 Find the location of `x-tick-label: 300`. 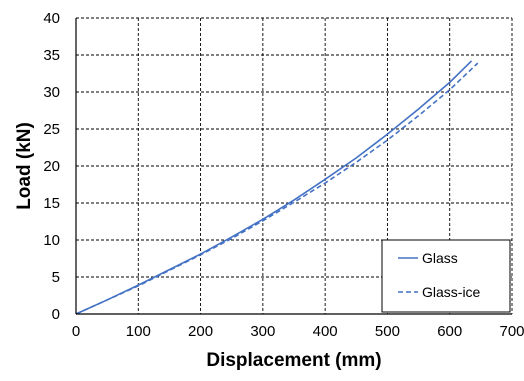

x-tick-label: 300 is located at coordinates (262, 331).